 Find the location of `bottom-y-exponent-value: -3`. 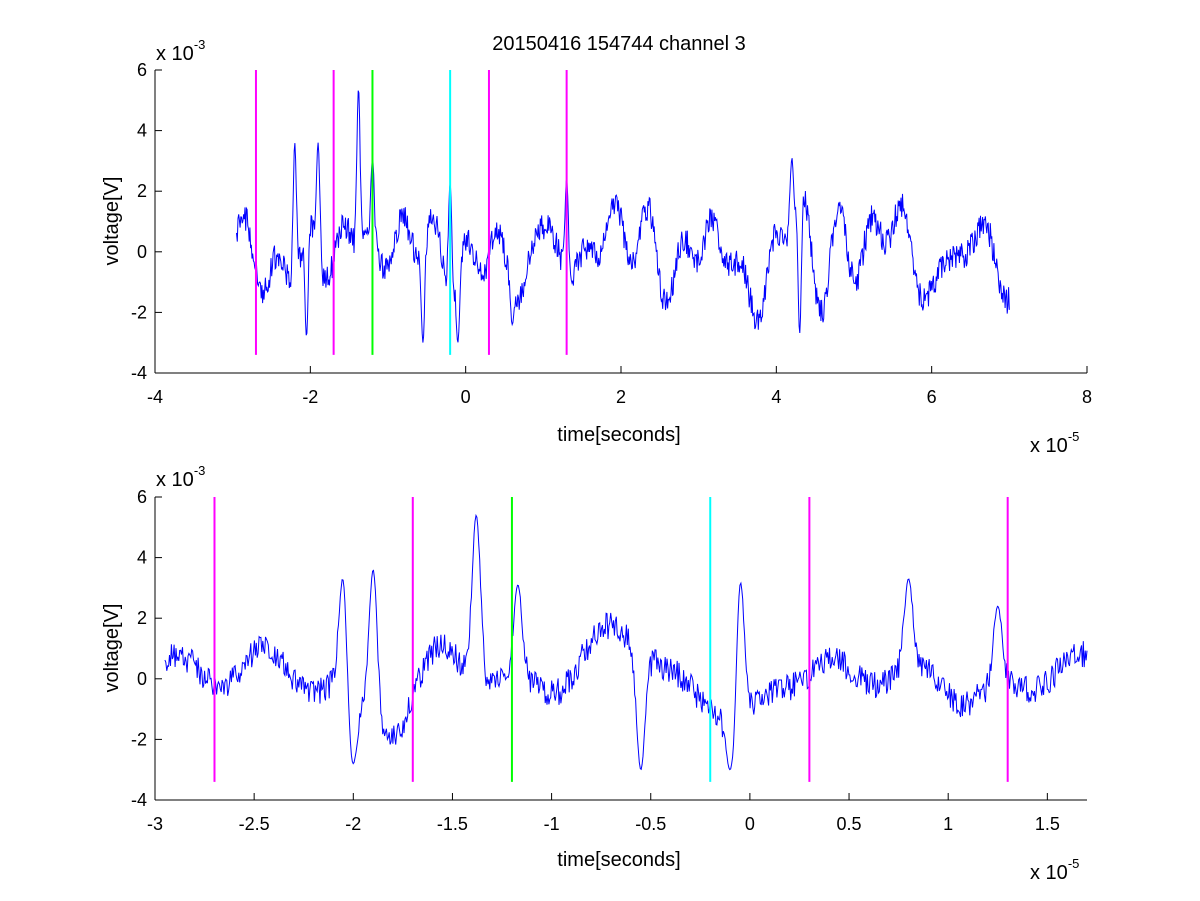

bottom-y-exponent-value: -3 is located at coordinates (200, 470).